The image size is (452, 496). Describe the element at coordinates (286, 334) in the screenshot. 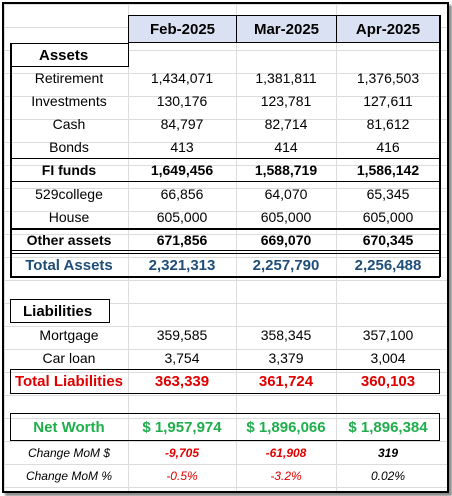

I see `cell-mortgage-mar: 358,345` at that location.